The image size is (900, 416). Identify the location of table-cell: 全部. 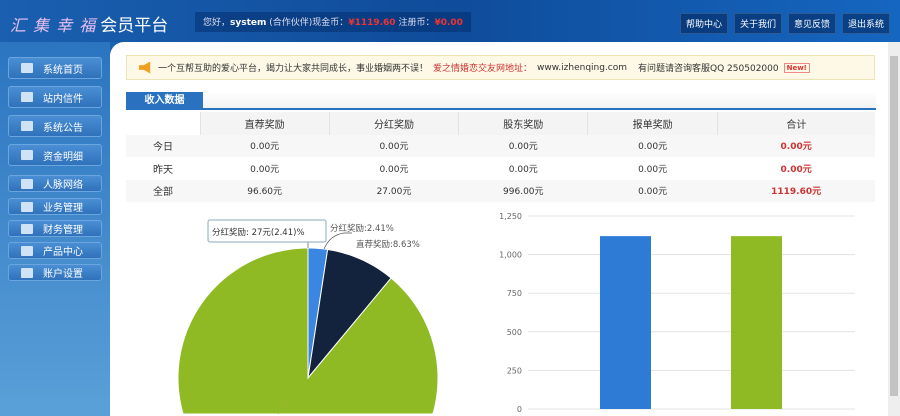
(163, 190).